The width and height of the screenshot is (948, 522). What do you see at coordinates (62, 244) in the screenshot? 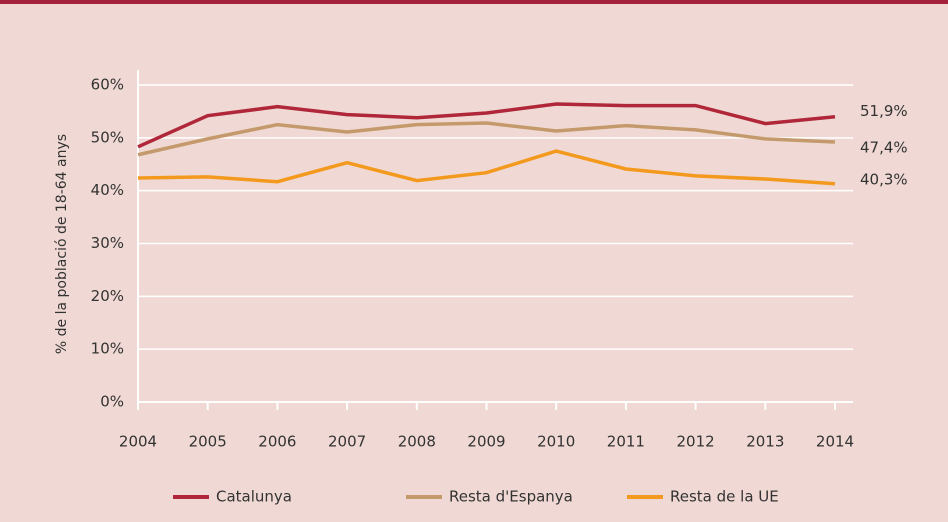
I see `y-axis-label: % de la població de 18-64 anys` at bounding box center [62, 244].